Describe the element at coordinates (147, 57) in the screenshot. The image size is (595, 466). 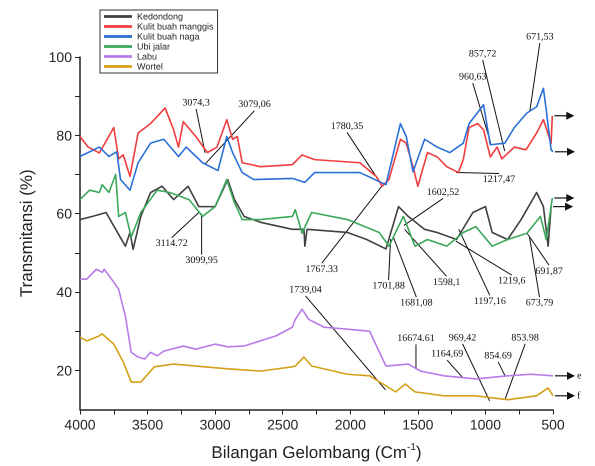
I see `legend-label: Labu` at that location.